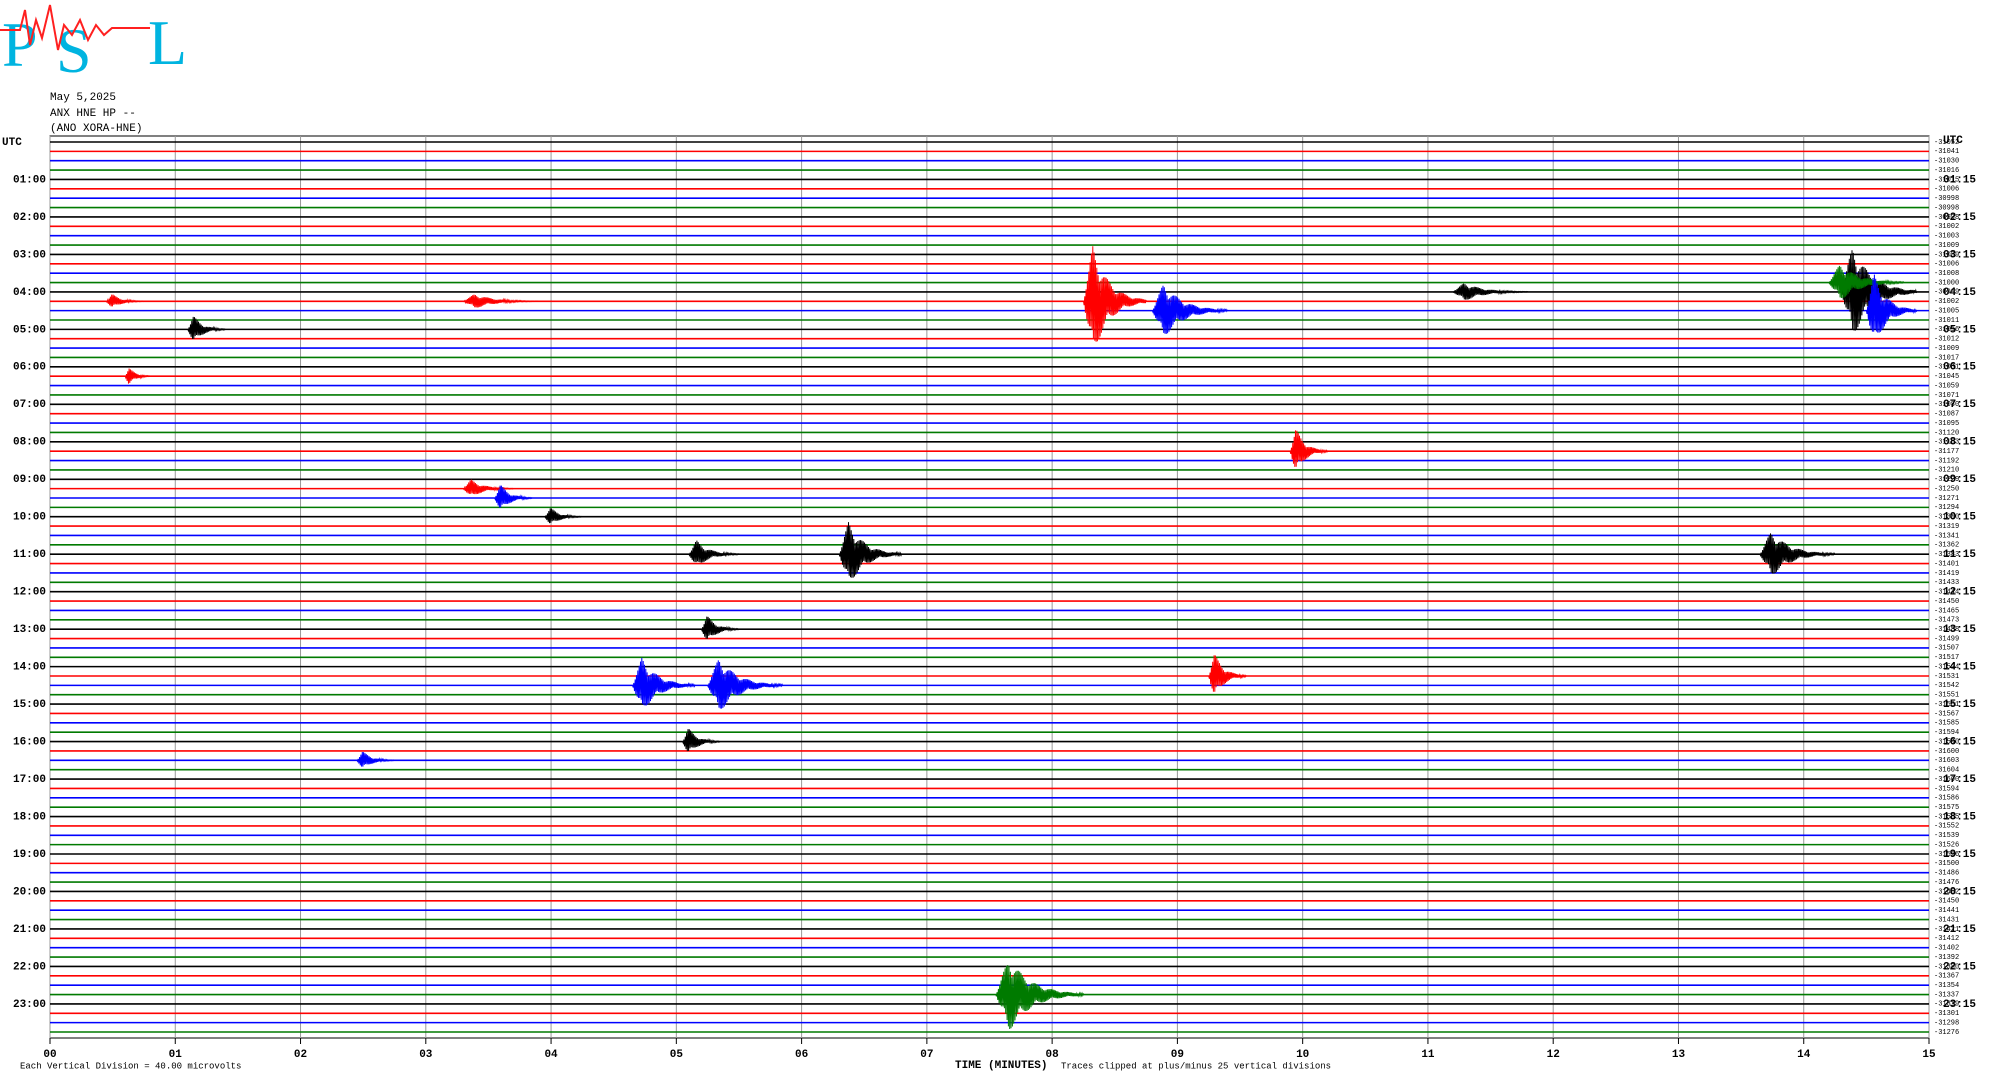  I want to click on left-time-label: 06:00, so click(29, 368).